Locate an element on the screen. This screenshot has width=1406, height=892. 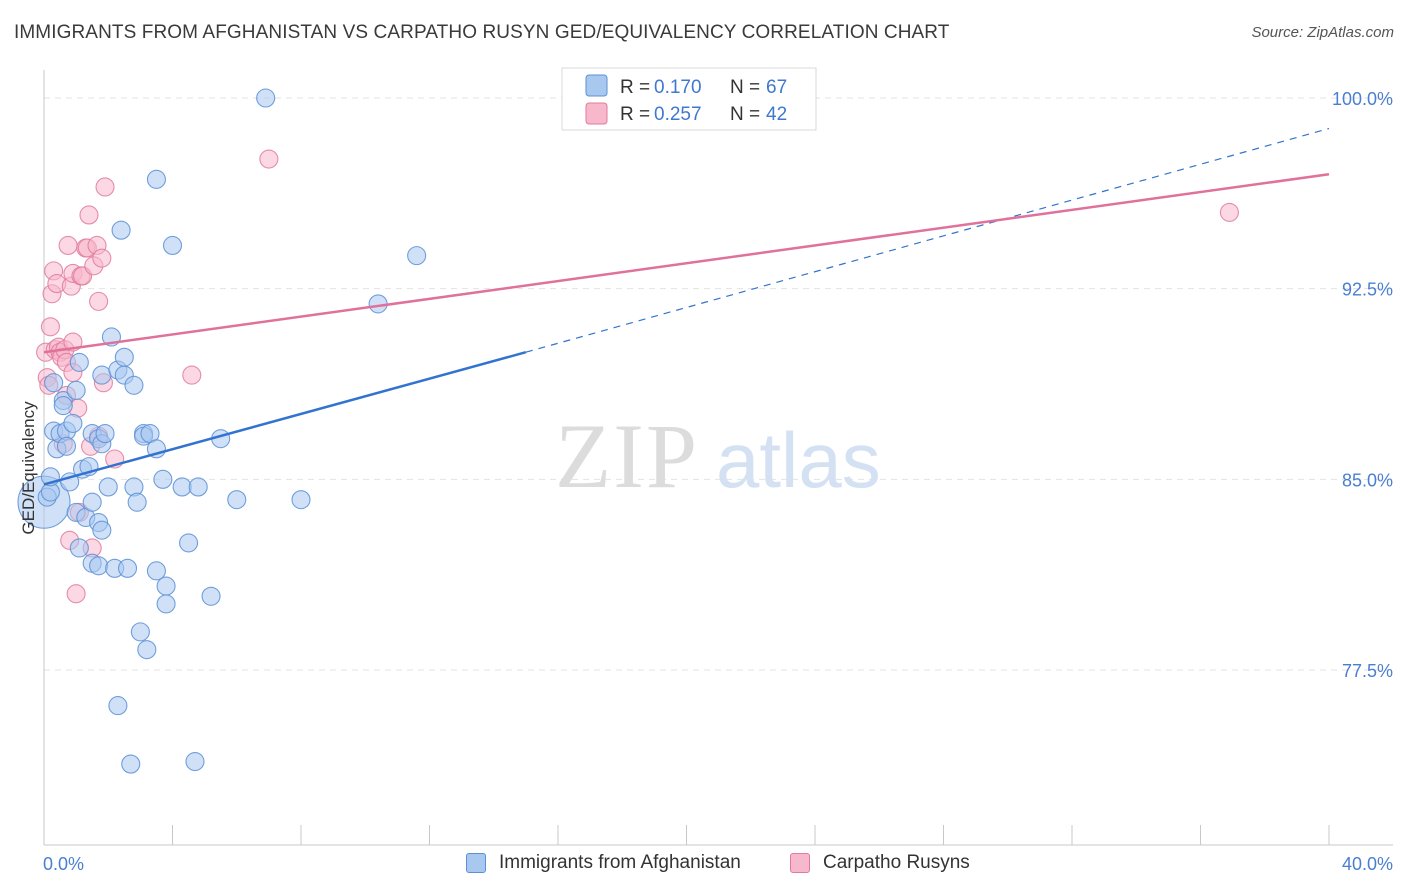
trend-line-afghanistan-extension is located at coordinates (927, 240).